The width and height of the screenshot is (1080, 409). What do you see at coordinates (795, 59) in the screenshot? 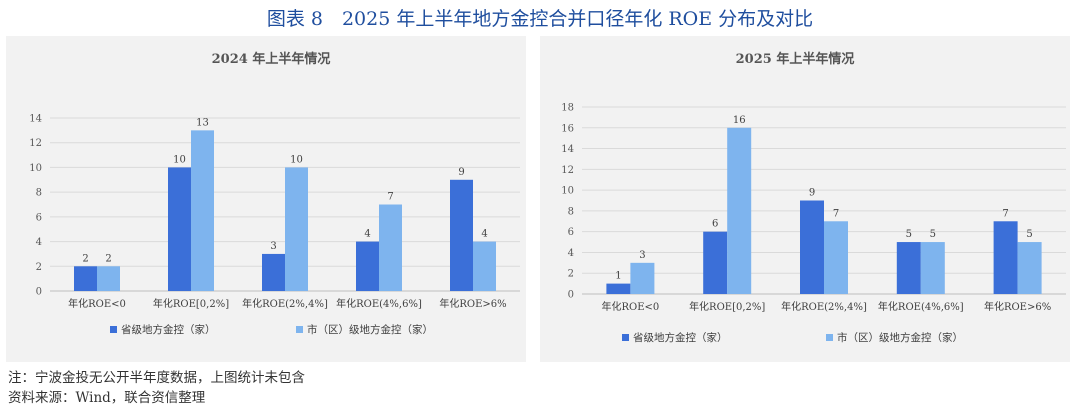
I see `chart-title: 2025 年上半年情况` at bounding box center [795, 59].